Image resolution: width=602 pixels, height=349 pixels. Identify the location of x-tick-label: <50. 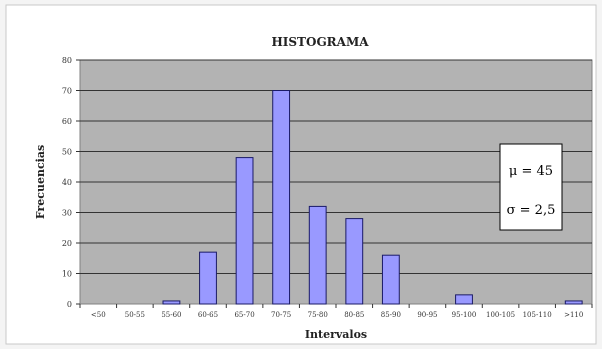
(98, 315).